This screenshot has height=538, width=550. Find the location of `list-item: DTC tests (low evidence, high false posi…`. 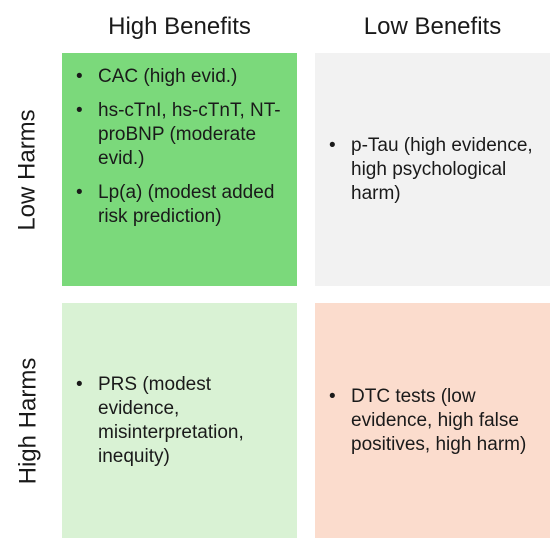

list-item: DTC tests (low evidence, high false posi… is located at coordinates (431, 421).